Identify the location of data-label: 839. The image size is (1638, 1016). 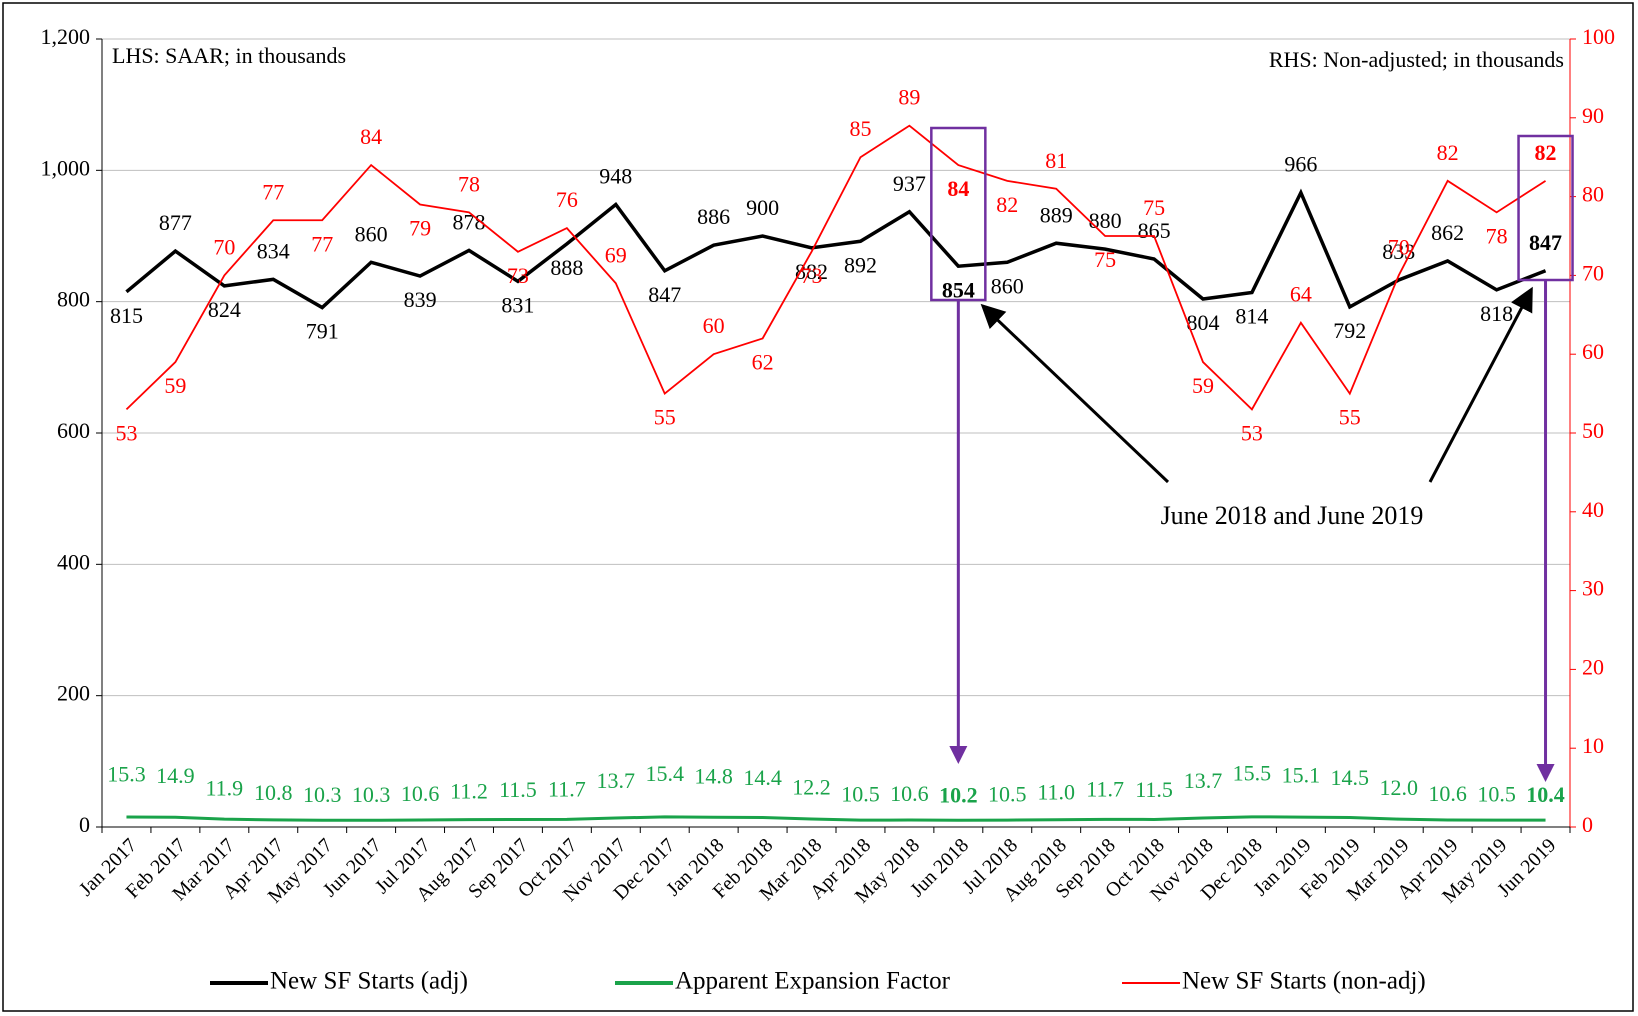
(420, 299).